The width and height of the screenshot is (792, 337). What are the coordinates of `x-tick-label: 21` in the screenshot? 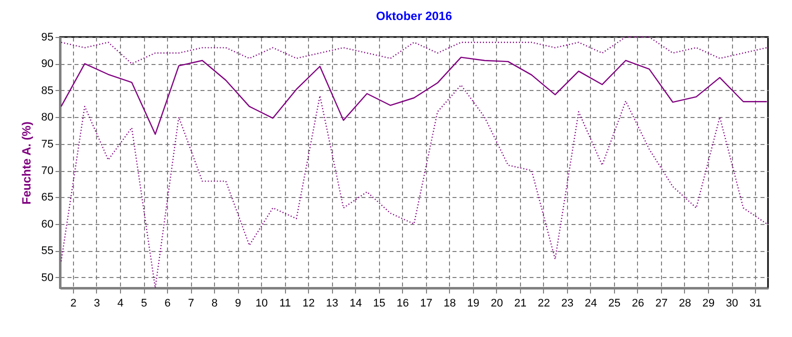 It's located at (520, 304).